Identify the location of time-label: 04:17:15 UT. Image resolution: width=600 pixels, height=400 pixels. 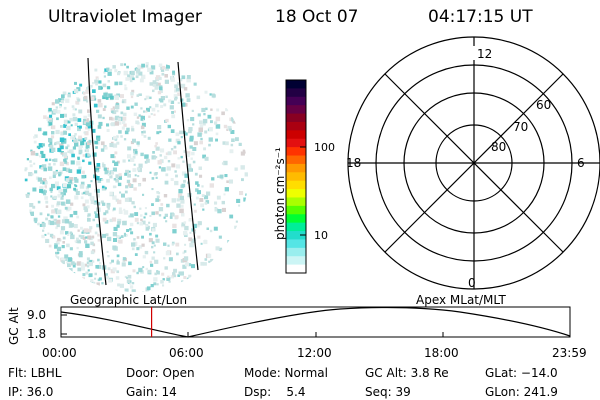
(480, 17).